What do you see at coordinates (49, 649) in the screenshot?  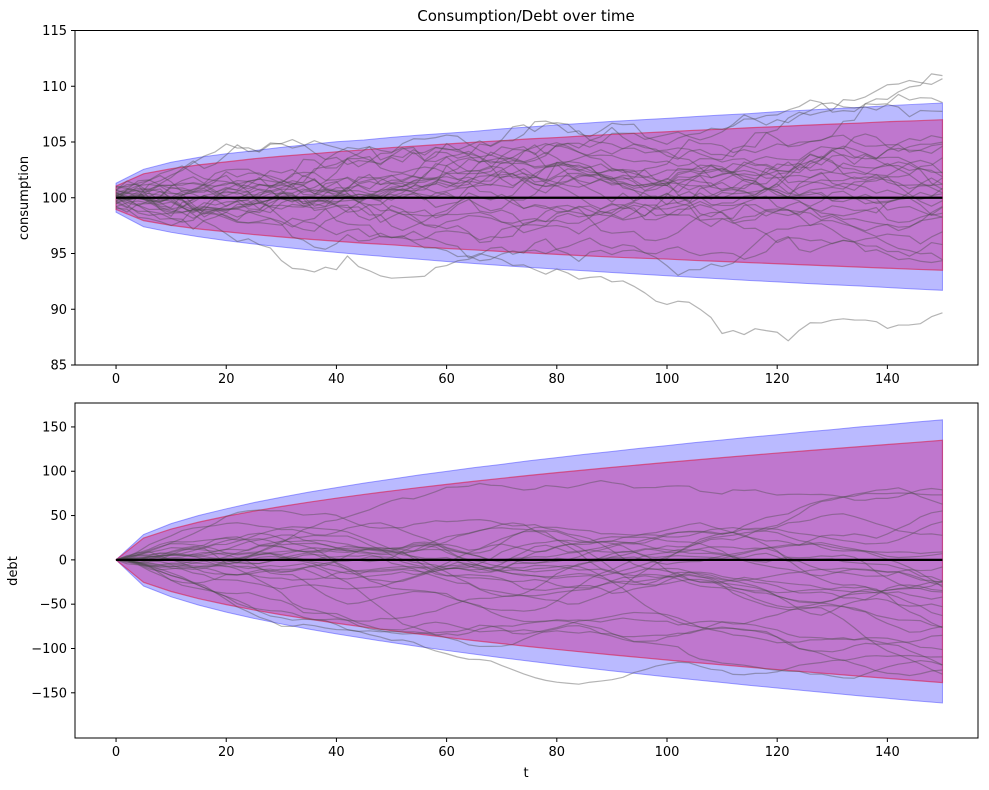 I see `y-tick-label: −100` at bounding box center [49, 649].